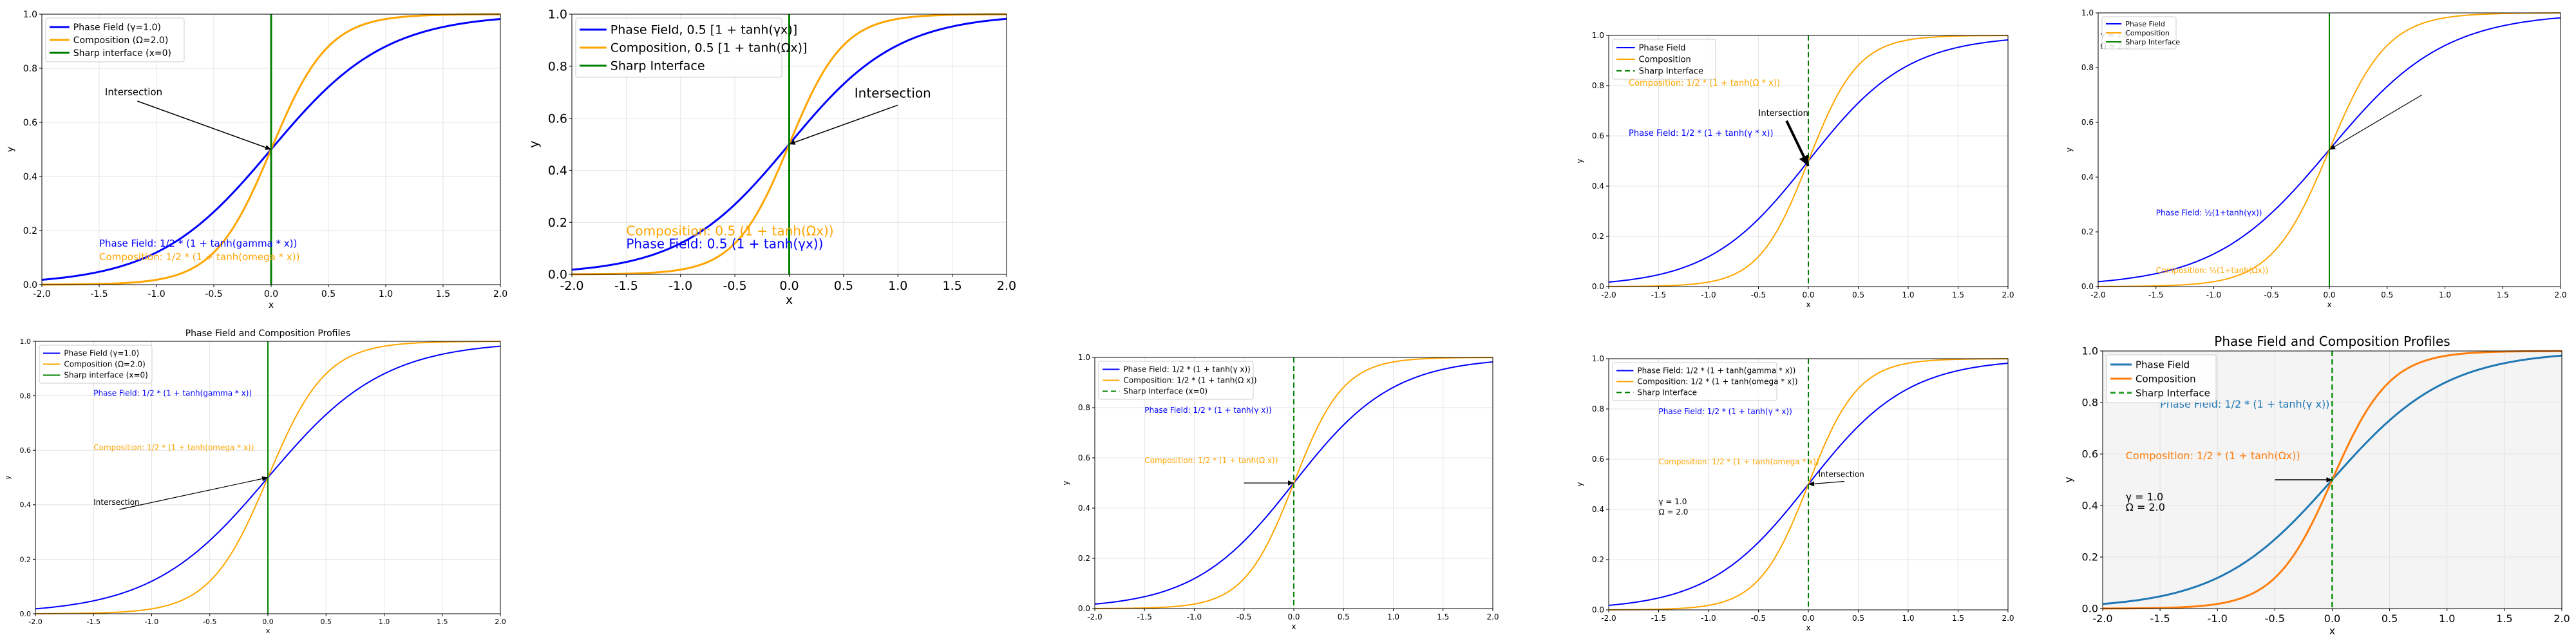 The height and width of the screenshot is (644, 2576). I want to click on legend-label: Phase Field, so click(1663, 48).